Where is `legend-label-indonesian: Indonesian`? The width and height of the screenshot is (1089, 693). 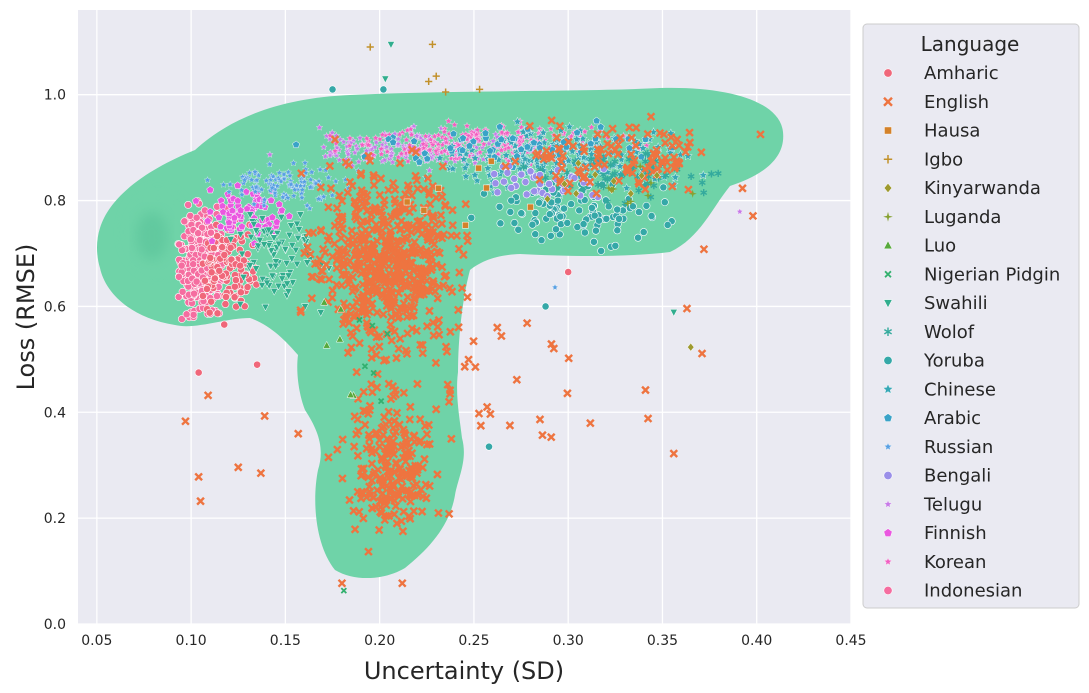 legend-label-indonesian: Indonesian is located at coordinates (973, 591).